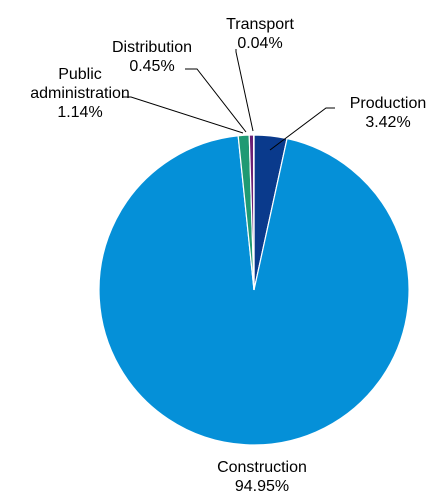  I want to click on slice-label-line: 94.95%, so click(262, 486).